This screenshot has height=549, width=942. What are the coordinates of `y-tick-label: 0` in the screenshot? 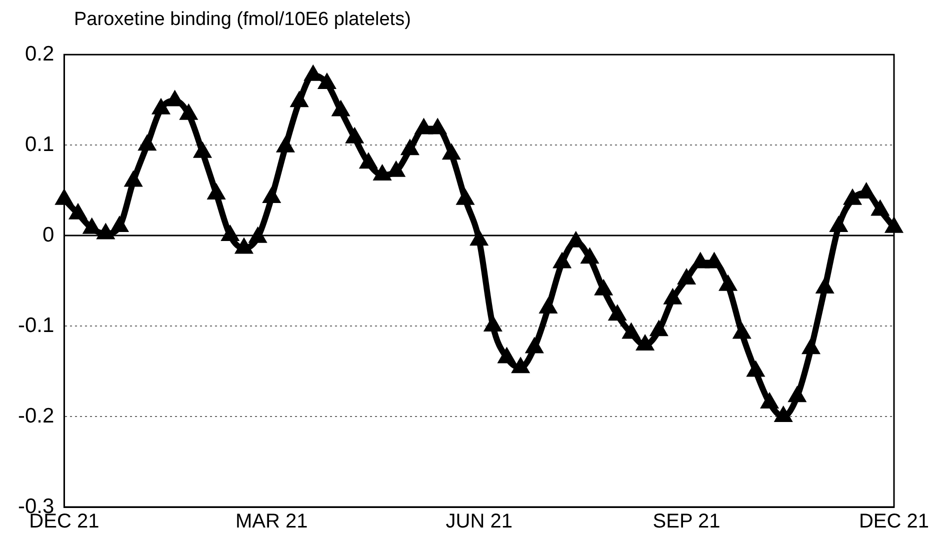 It's located at (48, 234).